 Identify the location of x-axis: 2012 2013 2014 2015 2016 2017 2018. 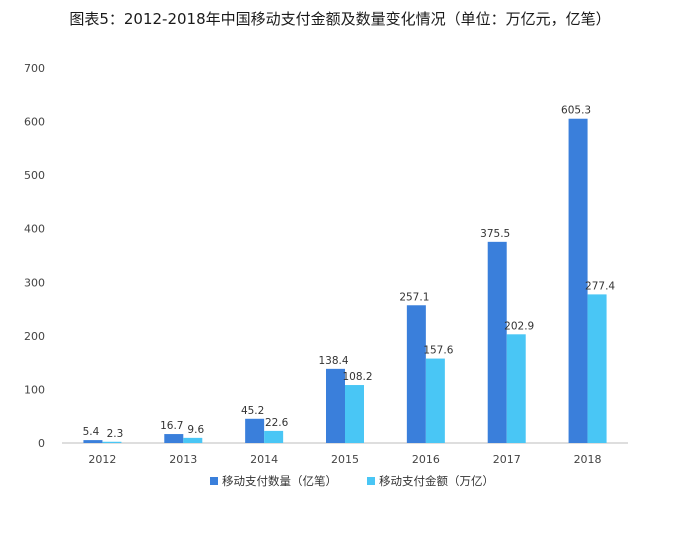
(344, 459).